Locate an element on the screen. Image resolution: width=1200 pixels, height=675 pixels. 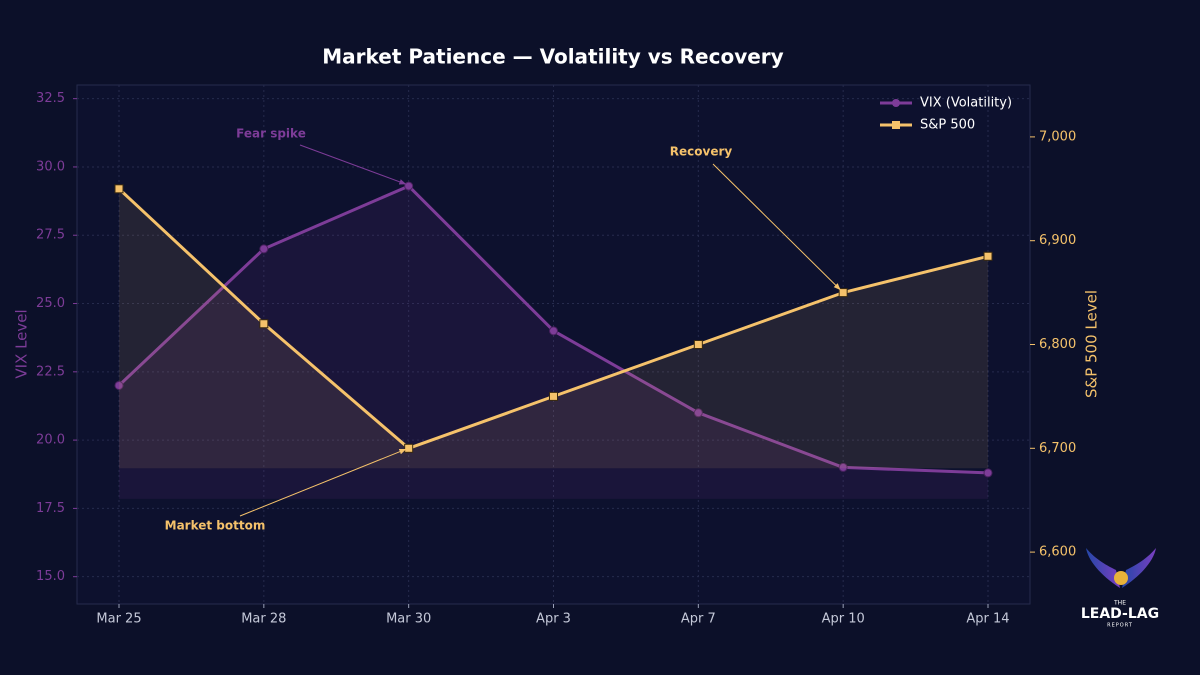
y2-tick-label: 6,600 is located at coordinates (1057, 552).